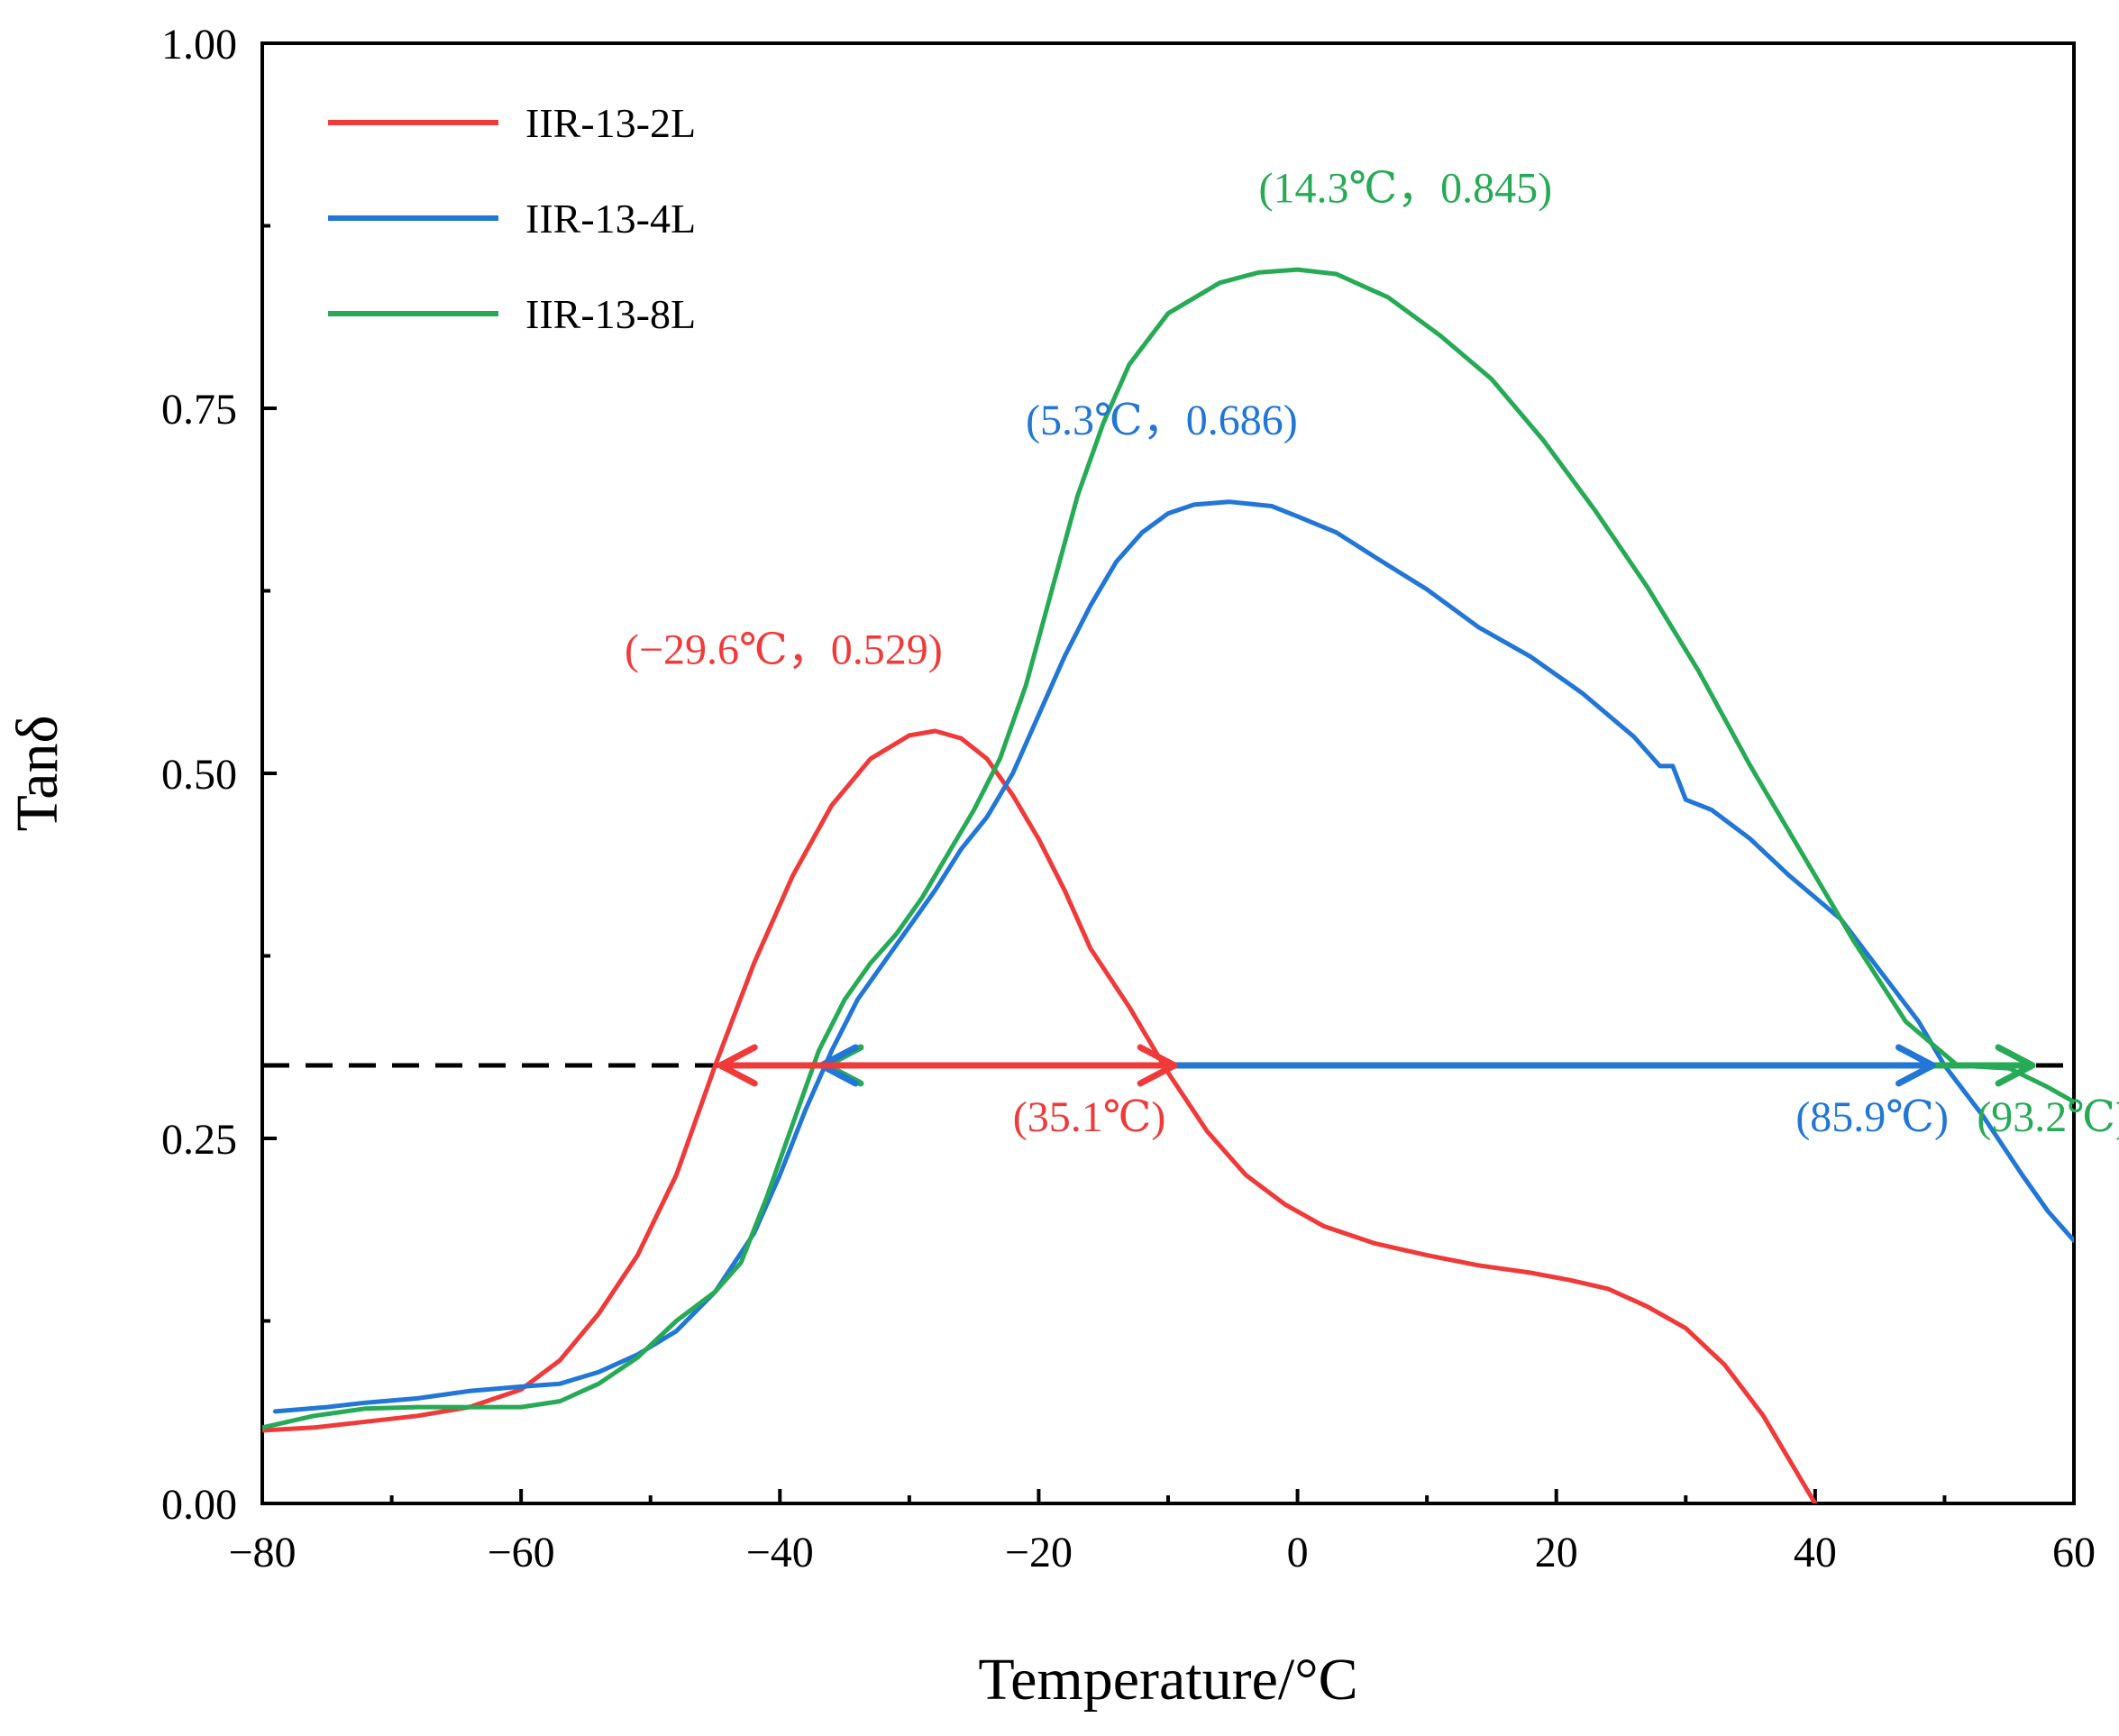 The height and width of the screenshot is (1736, 2119). What do you see at coordinates (199, 410) in the screenshot?
I see `y-tick-label: 0.75` at bounding box center [199, 410].